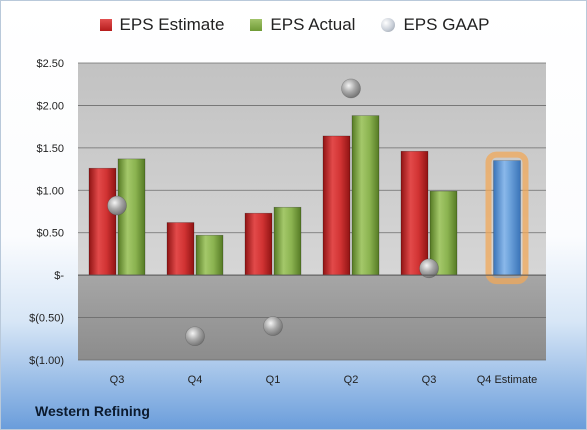 Image resolution: width=587 pixels, height=430 pixels. What do you see at coordinates (446, 24) in the screenshot?
I see `legend-label-gaap: EPS GAAP` at bounding box center [446, 24].